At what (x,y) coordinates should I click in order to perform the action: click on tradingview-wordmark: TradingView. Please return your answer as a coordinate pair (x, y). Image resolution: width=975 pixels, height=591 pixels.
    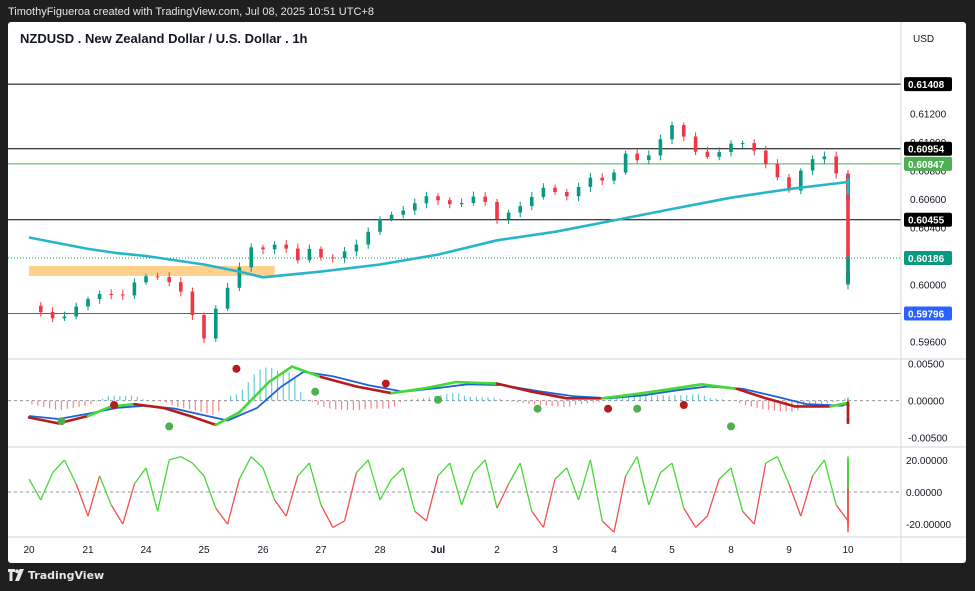
    Looking at the image, I should click on (66, 575).